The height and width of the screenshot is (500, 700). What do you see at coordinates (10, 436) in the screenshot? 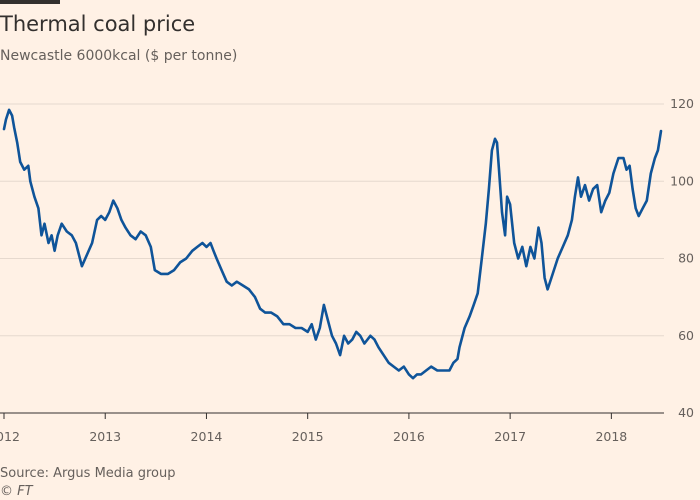
I see `x-tick-label: 2012` at bounding box center [10, 436].